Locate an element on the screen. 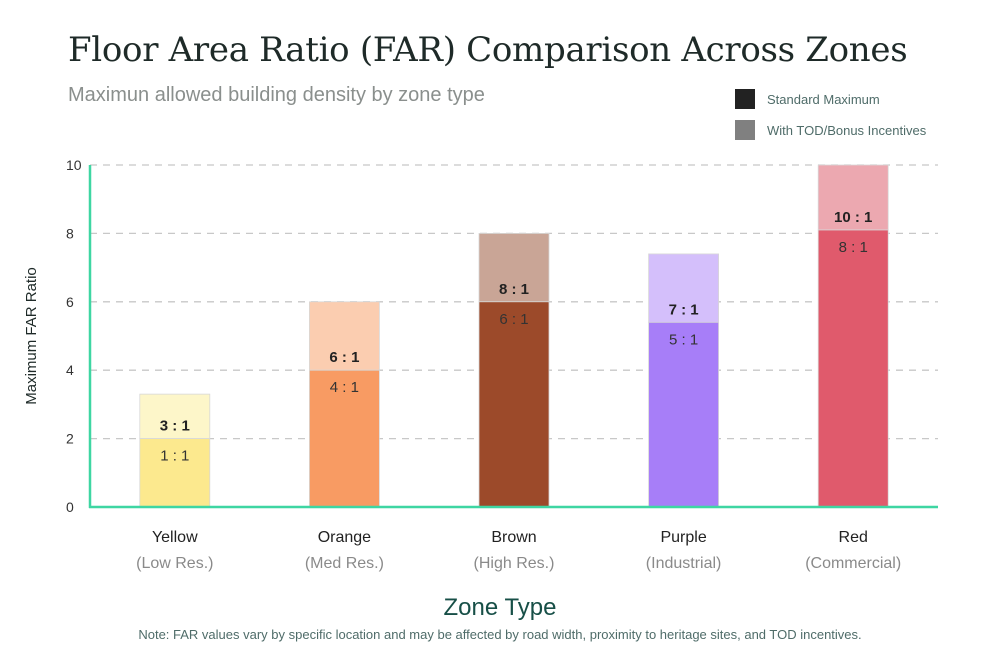  x-tick-label: Red is located at coordinates (853, 537).